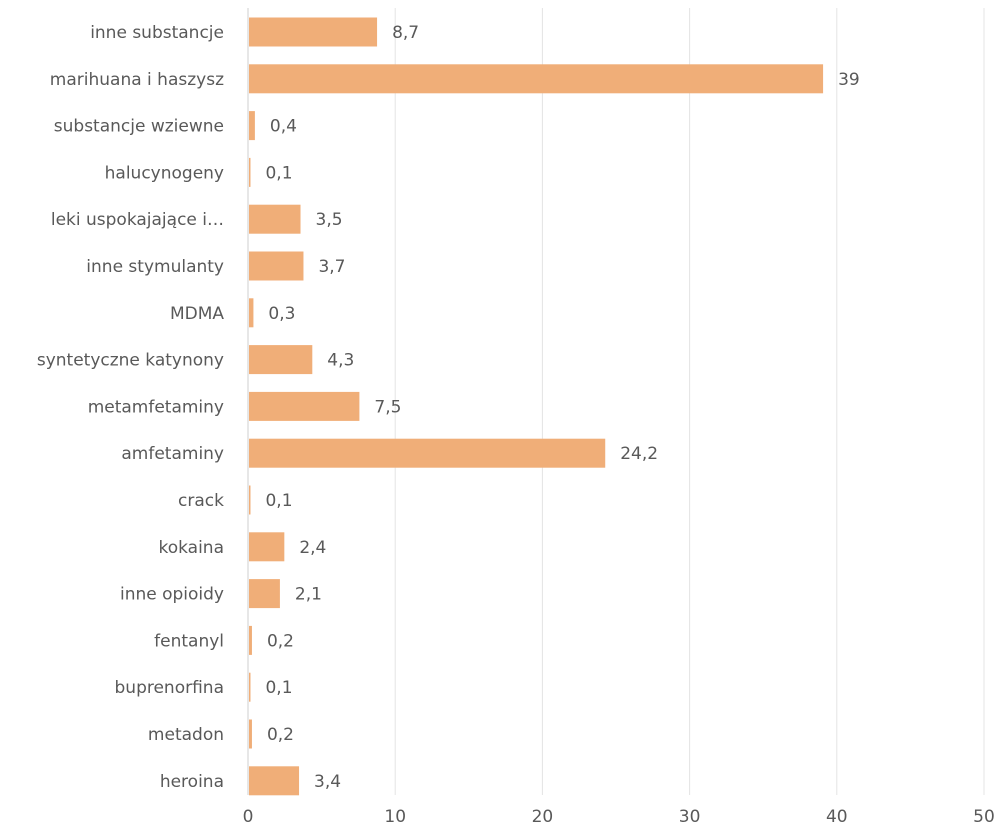 This screenshot has width=1001, height=837. What do you see at coordinates (250, 172) in the screenshot?
I see `bar-halucynogeny` at bounding box center [250, 172].